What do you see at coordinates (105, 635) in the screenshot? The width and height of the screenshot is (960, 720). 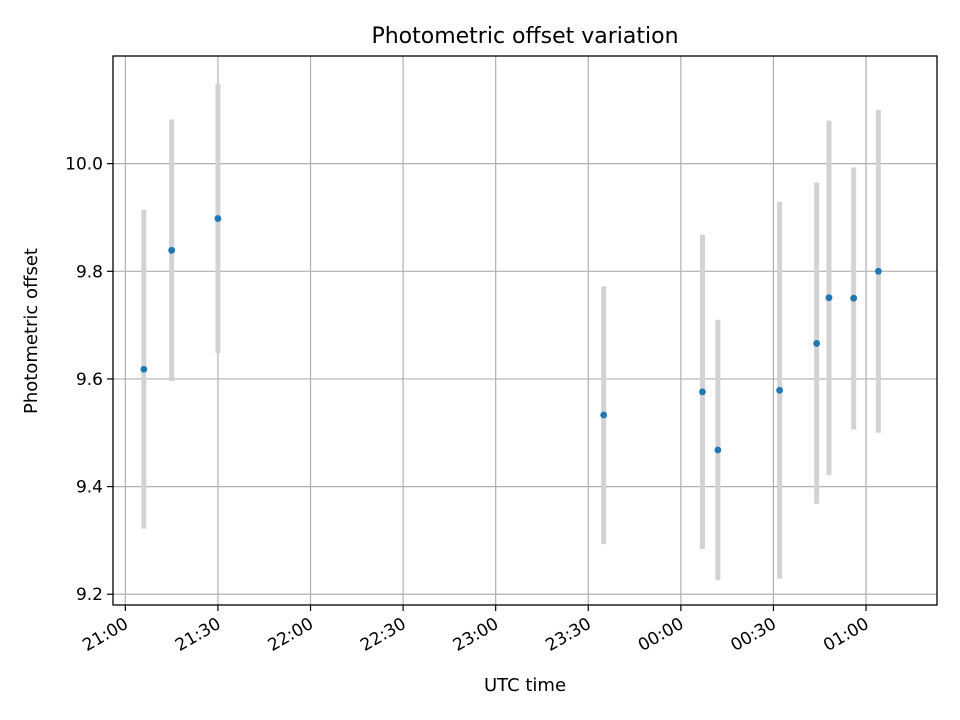 I see `x-tick-label: 21:00` at bounding box center [105, 635].